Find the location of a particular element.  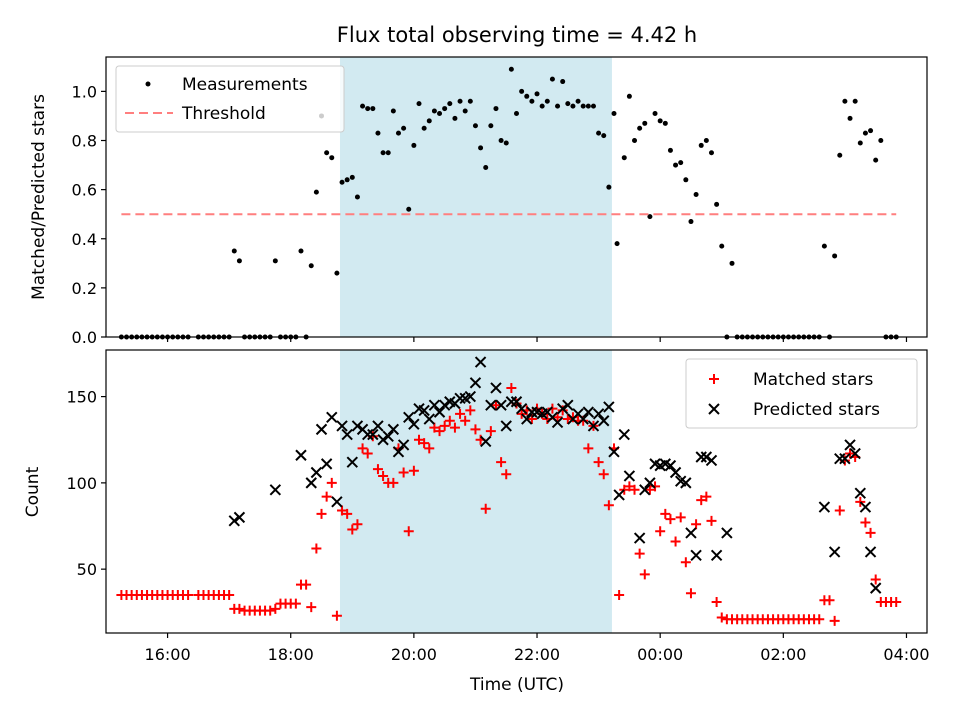

legend-measurements-label: Measurements is located at coordinates (245, 85).